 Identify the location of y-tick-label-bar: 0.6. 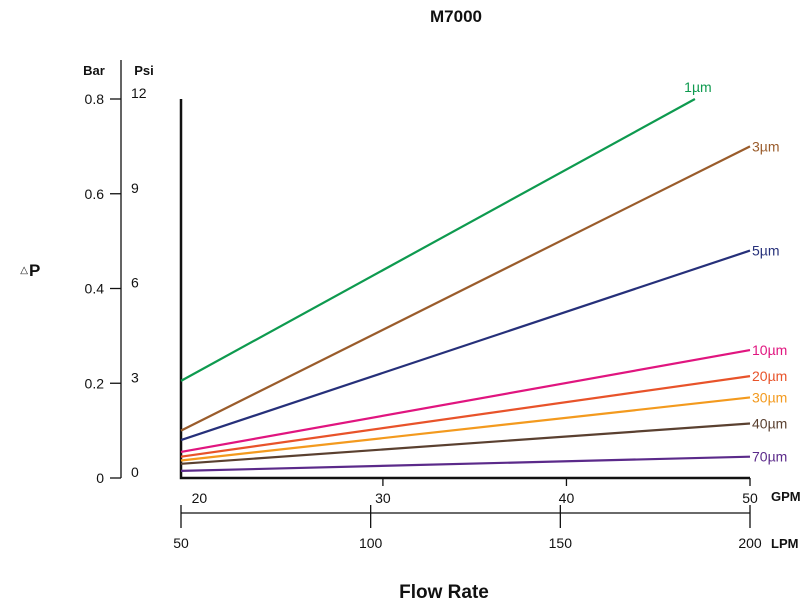
(95, 194).